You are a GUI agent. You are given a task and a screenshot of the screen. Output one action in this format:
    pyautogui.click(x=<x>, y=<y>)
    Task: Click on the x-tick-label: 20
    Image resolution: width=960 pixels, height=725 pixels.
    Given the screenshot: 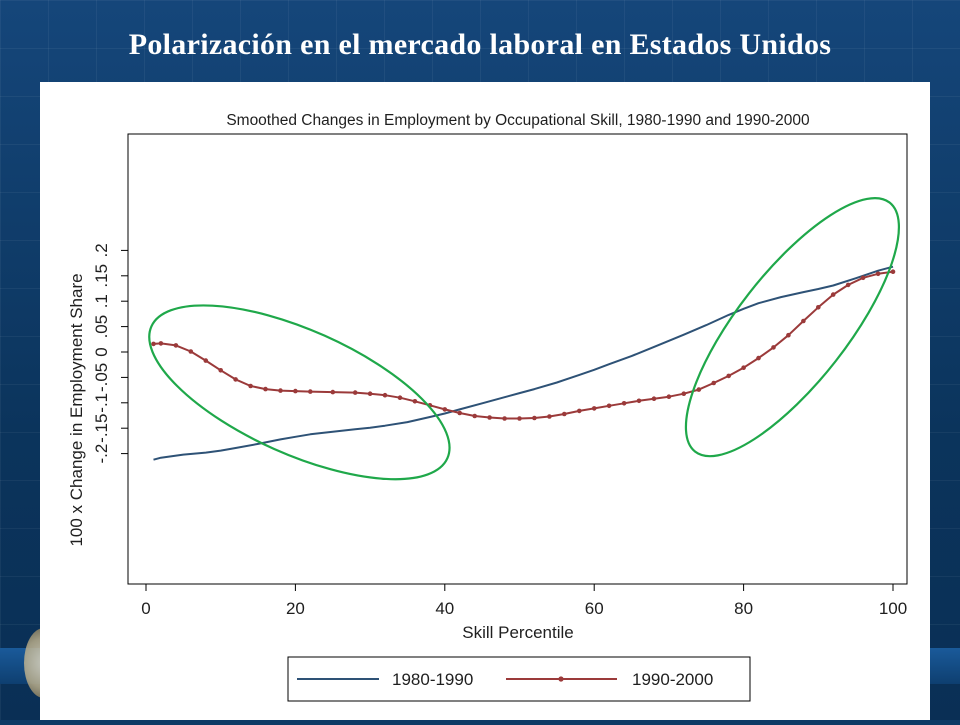 What is the action you would take?
    pyautogui.click(x=295, y=608)
    